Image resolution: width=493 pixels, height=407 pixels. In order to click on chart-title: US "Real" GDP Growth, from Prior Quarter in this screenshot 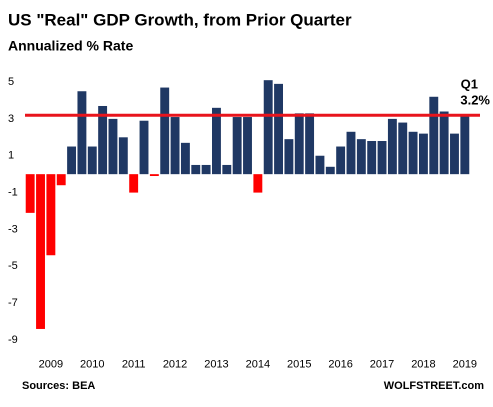, I will do `click(180, 19)`.